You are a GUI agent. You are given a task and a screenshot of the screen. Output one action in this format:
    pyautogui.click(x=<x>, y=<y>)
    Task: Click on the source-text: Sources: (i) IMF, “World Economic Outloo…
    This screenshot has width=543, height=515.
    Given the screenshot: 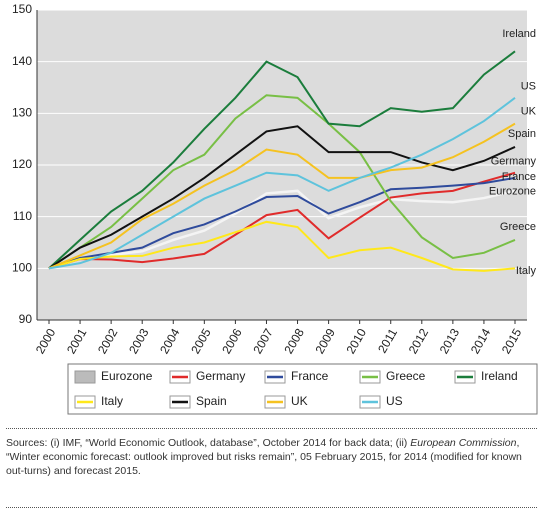 What is the action you would take?
    pyautogui.click(x=208, y=443)
    